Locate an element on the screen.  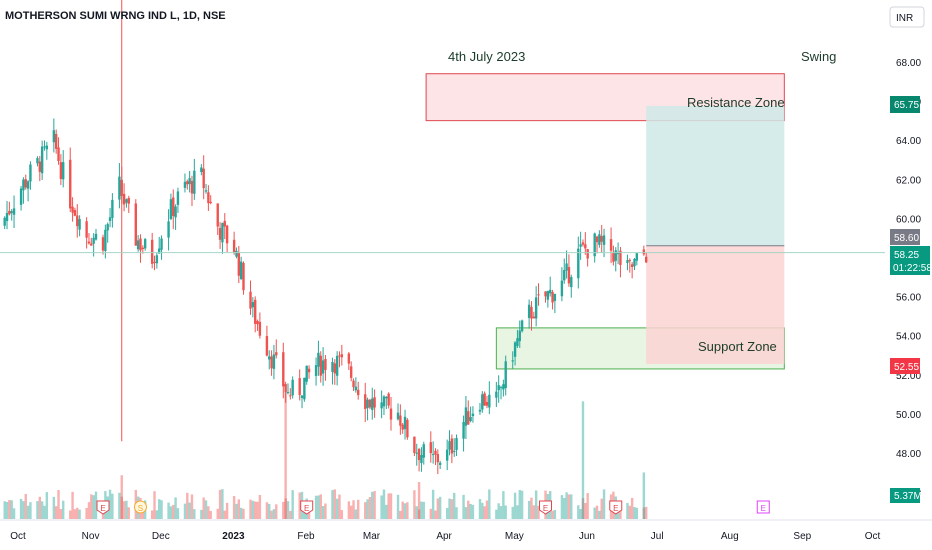
event-marker-earnings: E is located at coordinates (616, 507).